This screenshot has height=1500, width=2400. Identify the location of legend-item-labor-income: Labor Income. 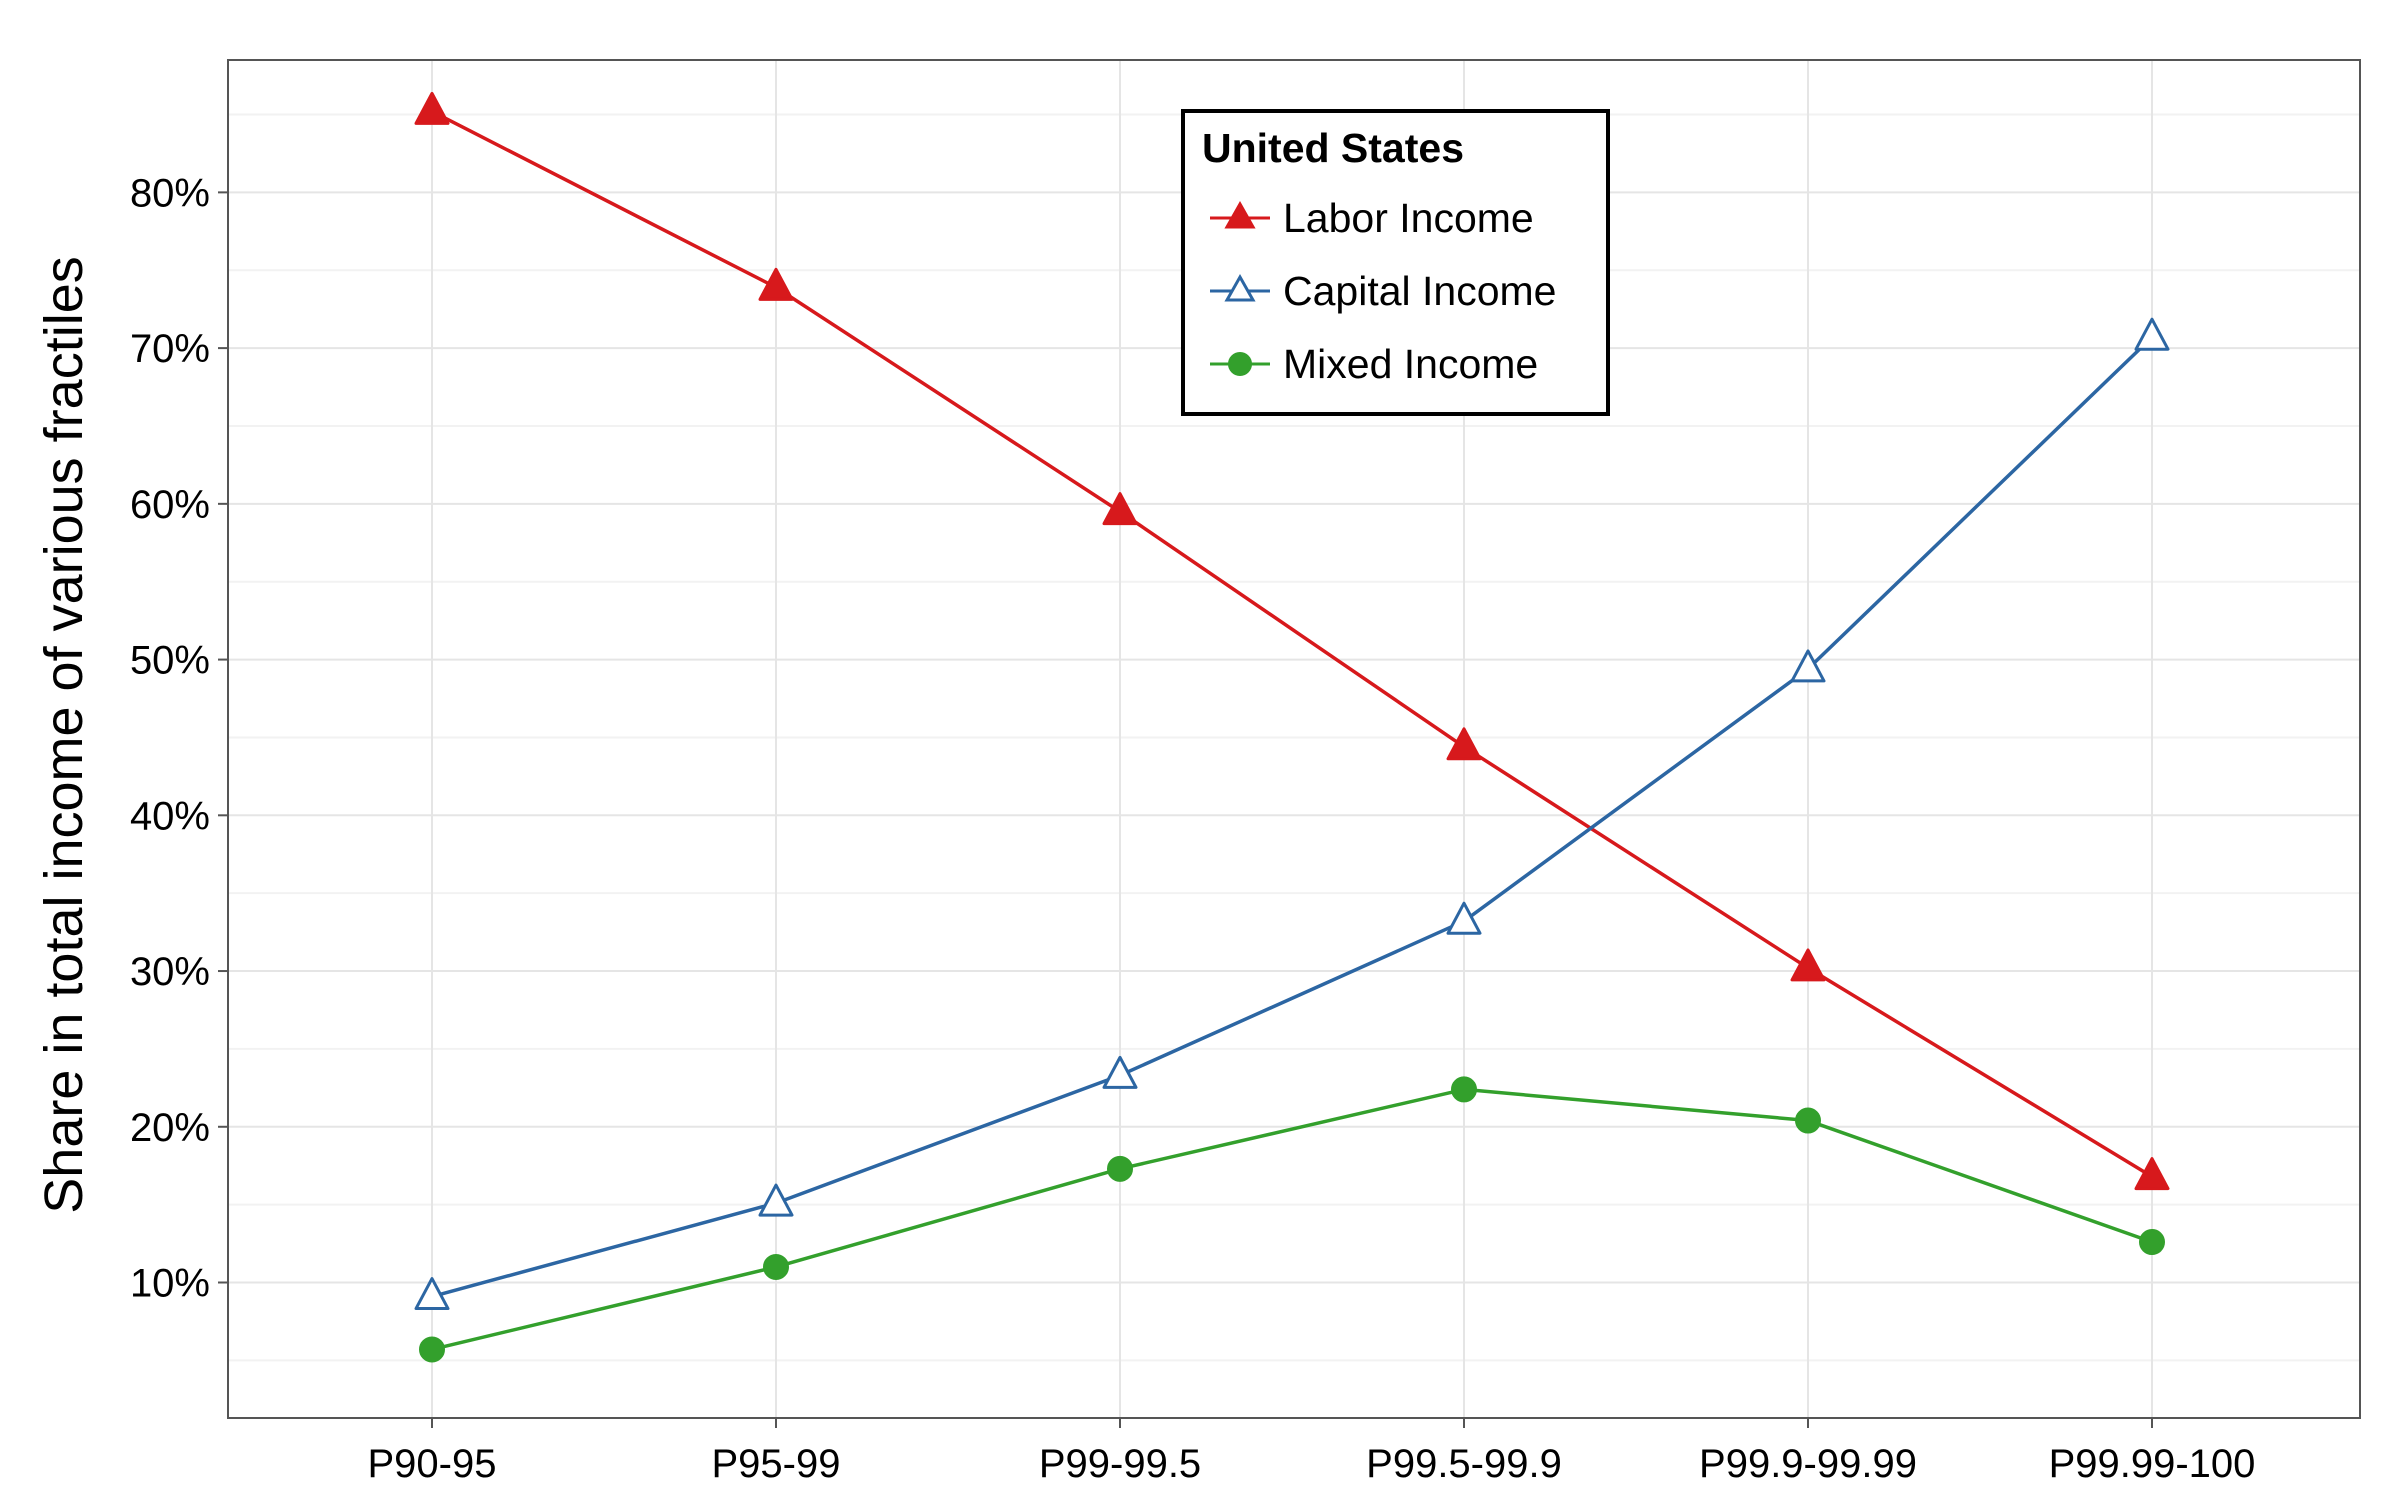
(1372, 218).